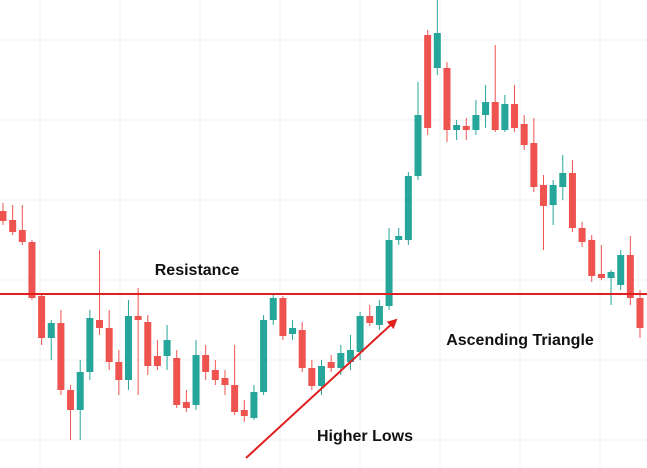 The image size is (647, 468). I want to click on annotation: Resistance, so click(197, 270).